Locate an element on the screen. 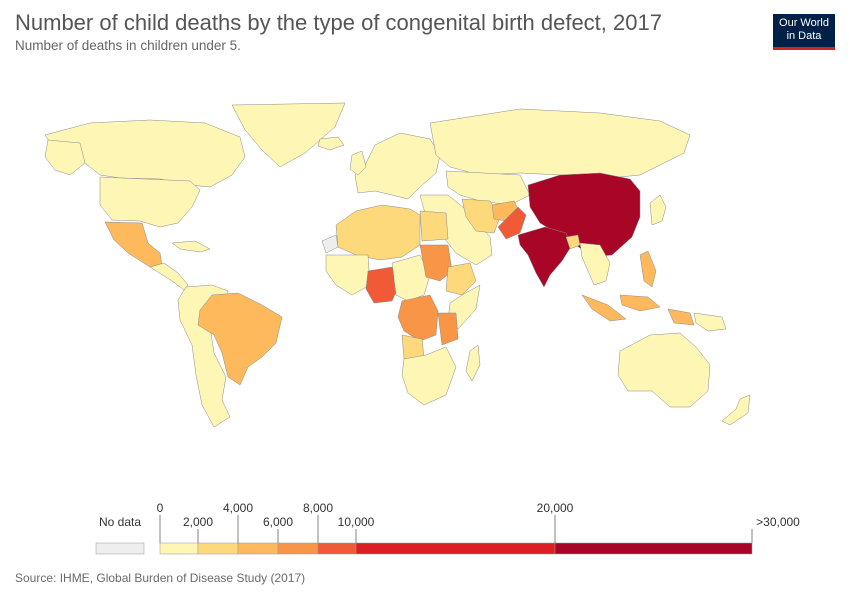 The width and height of the screenshot is (850, 600). logo-line-2: in Data is located at coordinates (804, 36).